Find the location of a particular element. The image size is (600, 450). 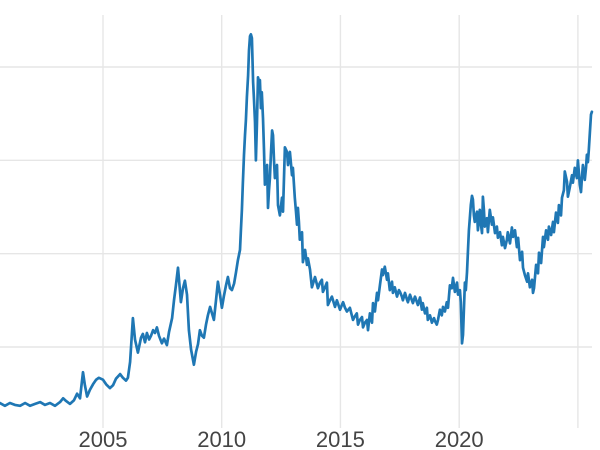

x-tick-label-2020: 2020 is located at coordinates (459, 438).